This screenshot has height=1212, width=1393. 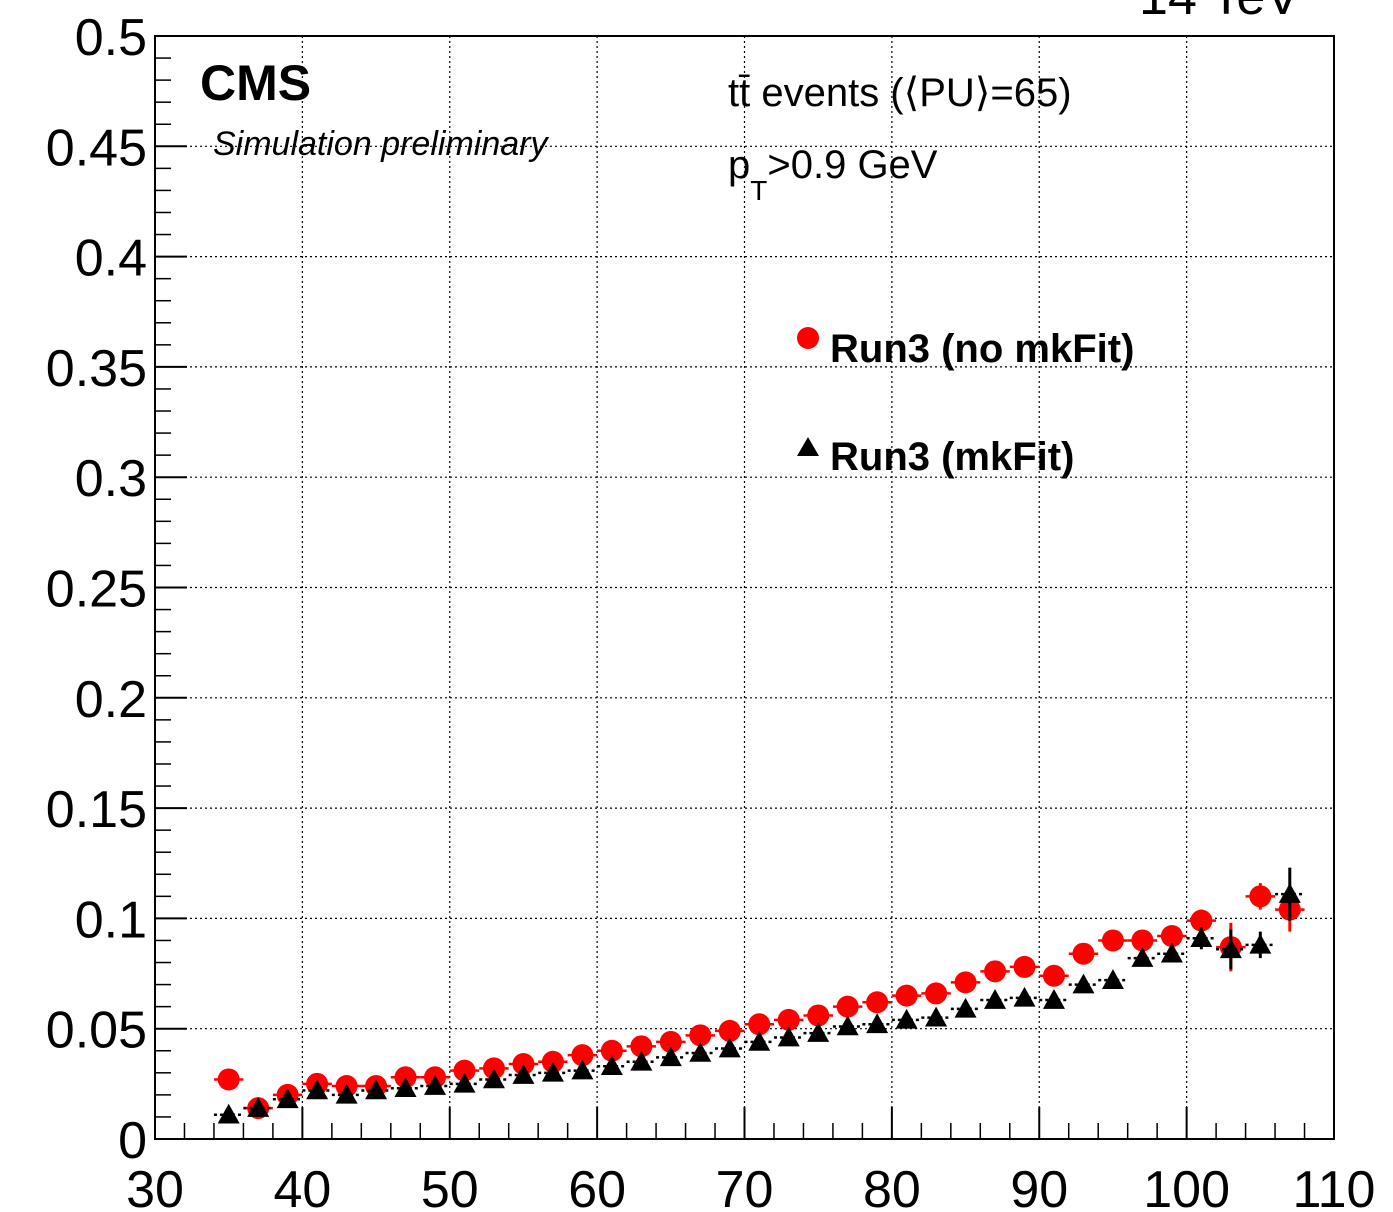 I want to click on legend-marker-mkfit, so click(x=808, y=446).